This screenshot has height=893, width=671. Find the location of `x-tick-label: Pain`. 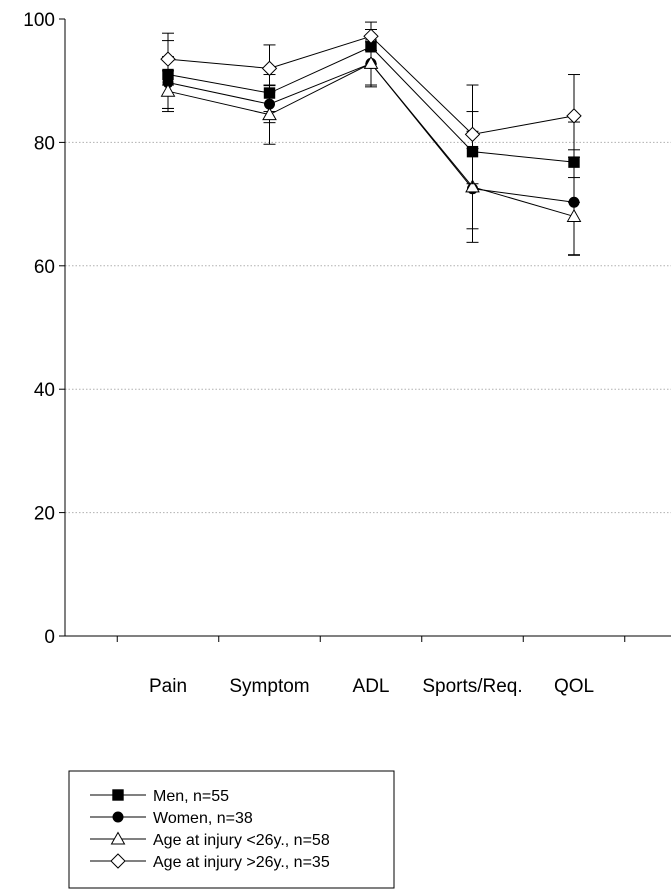

x-tick-label: Pain is located at coordinates (168, 686).